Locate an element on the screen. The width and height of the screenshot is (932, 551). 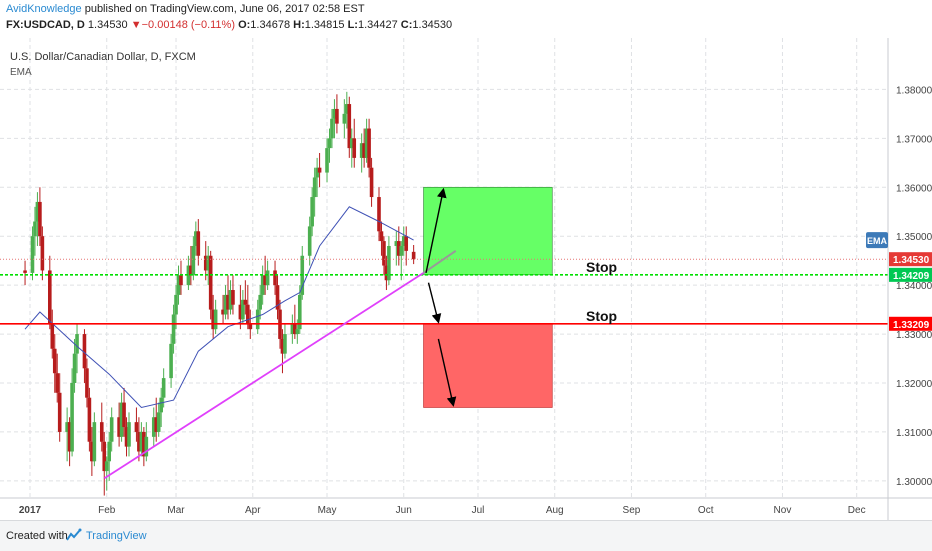
high-label: H: is located at coordinates (299, 25).